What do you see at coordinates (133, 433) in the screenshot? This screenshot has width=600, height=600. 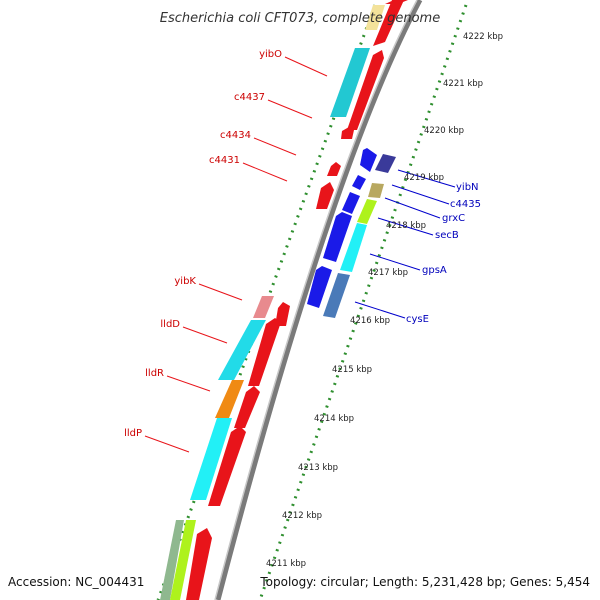 I see `gene-label-lldP: lldP` at bounding box center [133, 433].